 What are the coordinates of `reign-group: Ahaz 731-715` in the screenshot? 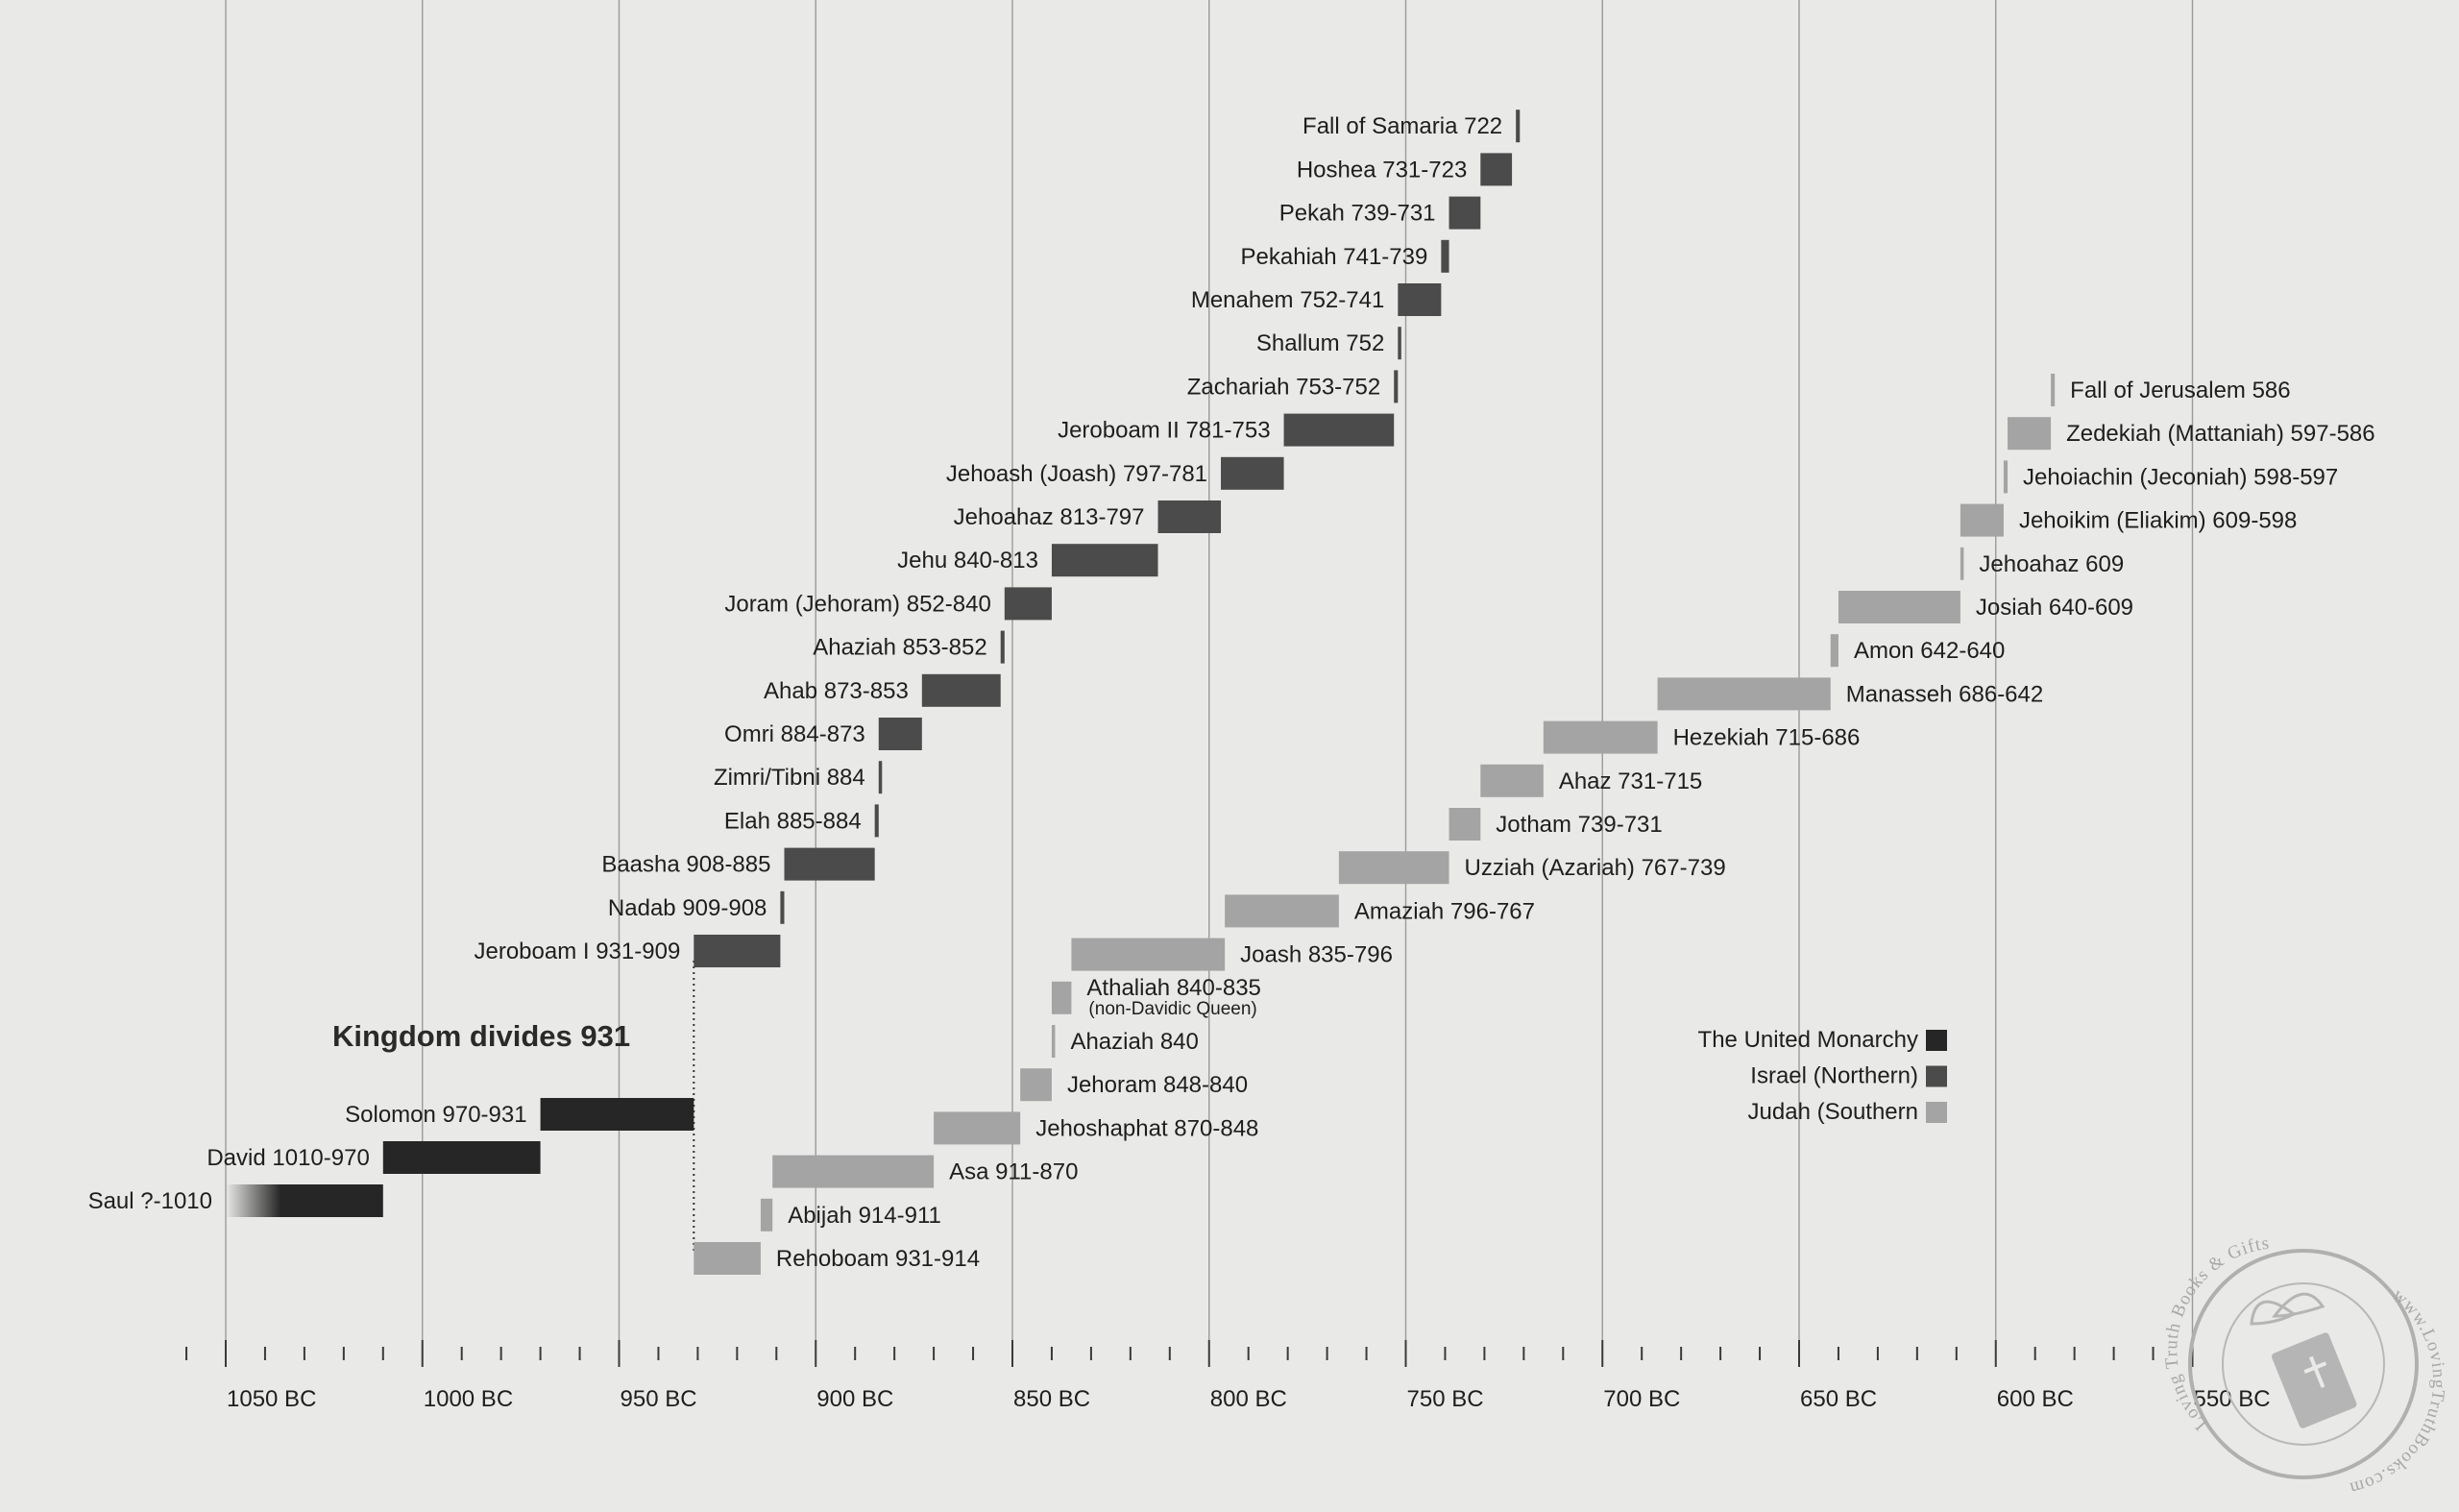 It's located at (1591, 780).